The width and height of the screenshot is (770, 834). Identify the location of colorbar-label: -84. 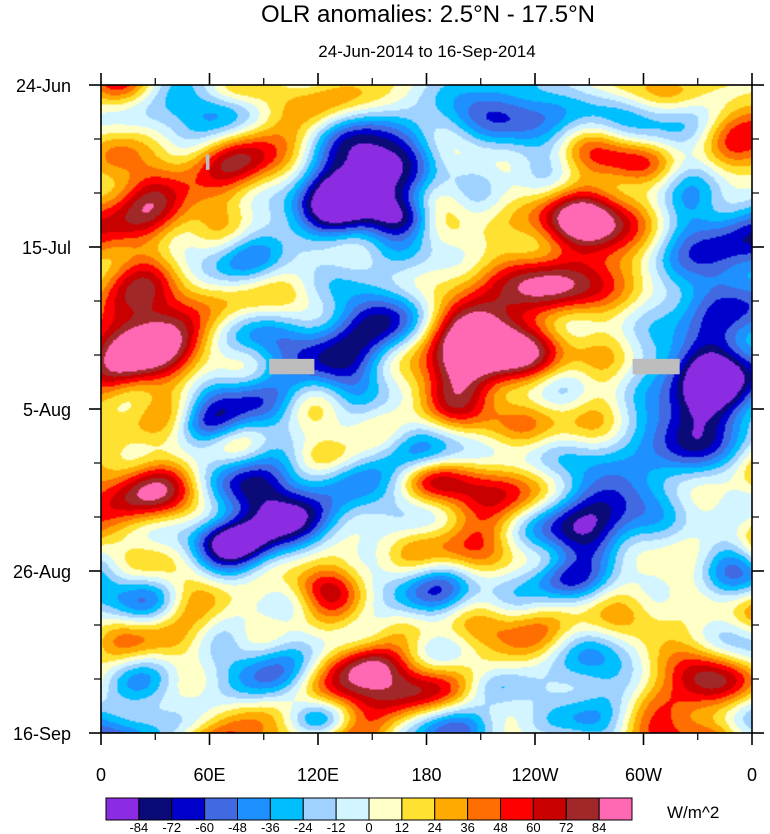
(138, 827).